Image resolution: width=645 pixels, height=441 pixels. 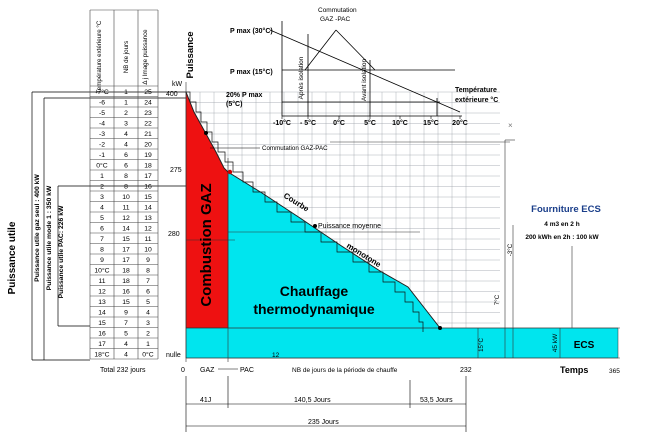 I want to click on x-pac: PAC, so click(x=247, y=370).